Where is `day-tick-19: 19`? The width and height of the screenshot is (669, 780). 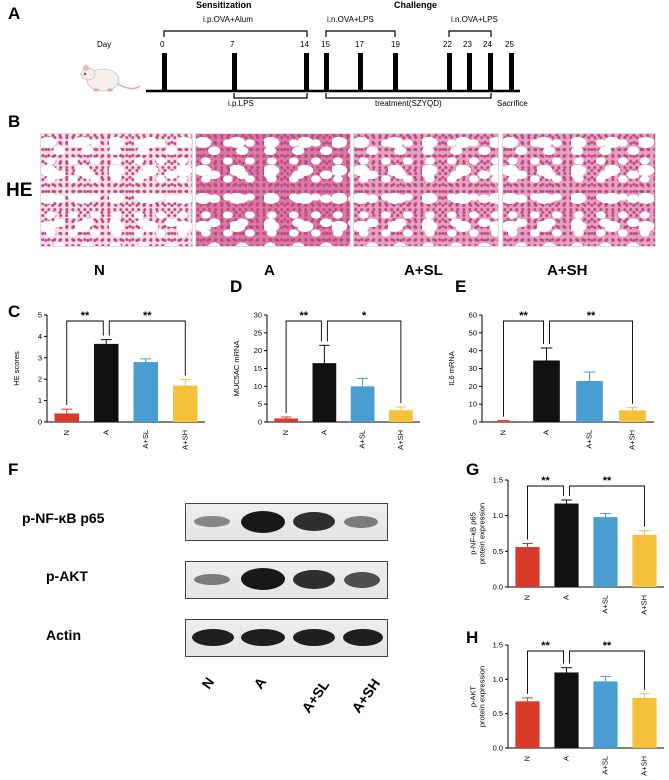
day-tick-19: 19 is located at coordinates (395, 44).